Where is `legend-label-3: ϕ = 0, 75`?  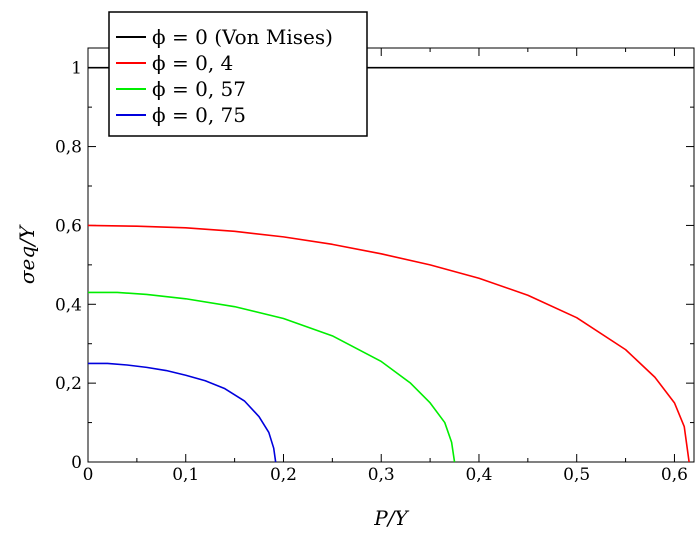 legend-label-3: ϕ = 0, 75 is located at coordinates (199, 115).